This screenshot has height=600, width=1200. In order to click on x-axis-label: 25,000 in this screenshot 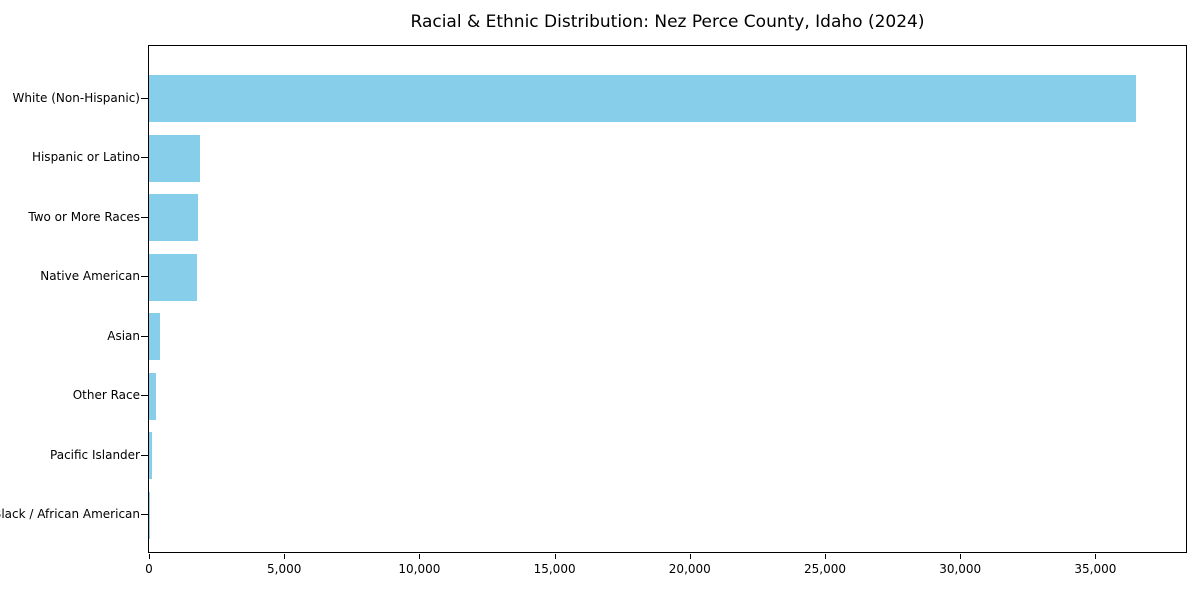, I will do `click(825, 569)`.